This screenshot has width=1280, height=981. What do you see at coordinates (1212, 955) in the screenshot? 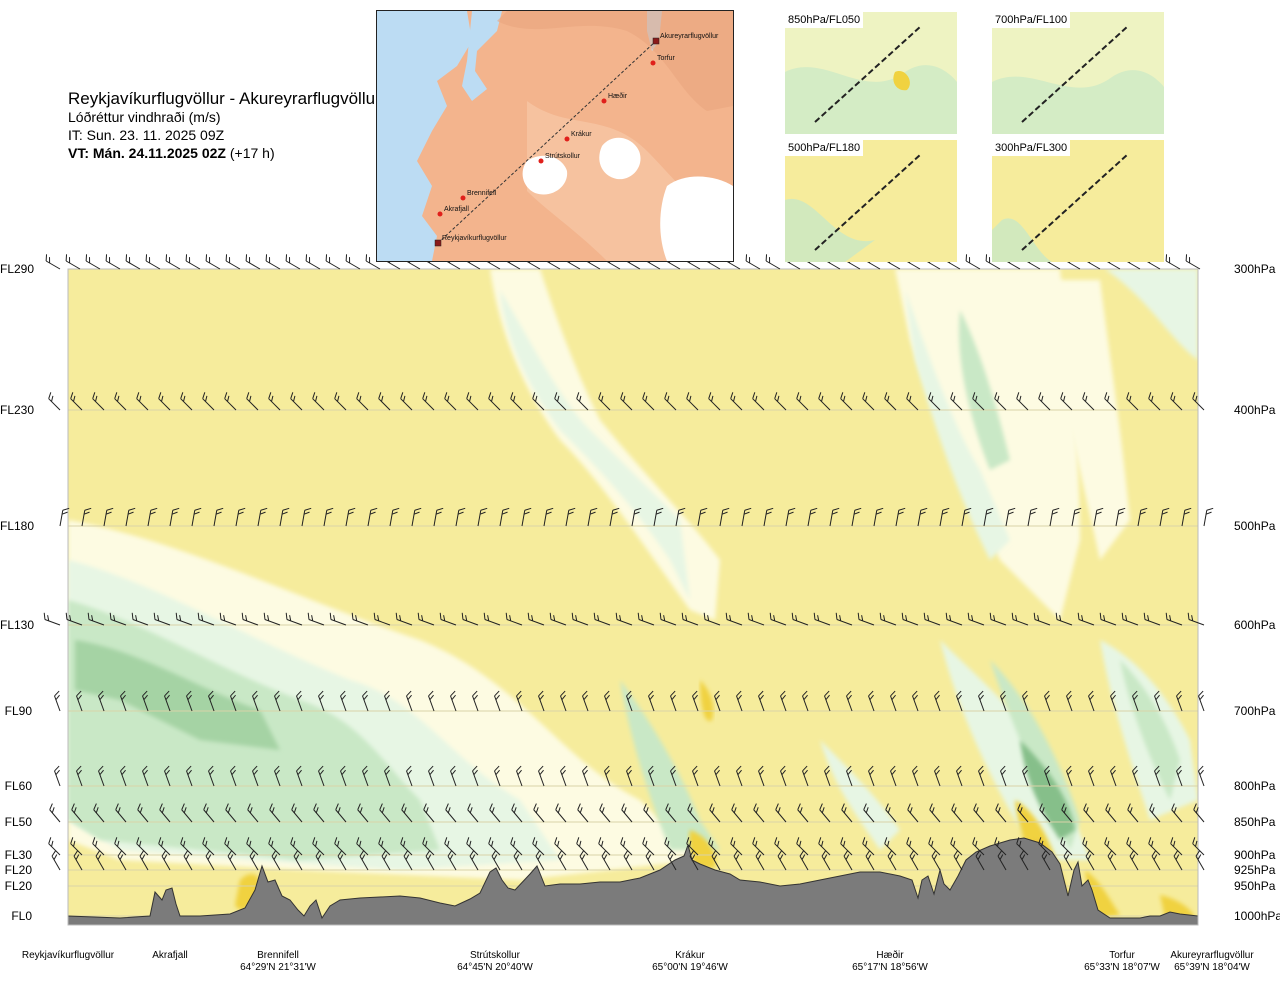
I see `waypoint-name: Akureyrarflugvöllur` at bounding box center [1212, 955].